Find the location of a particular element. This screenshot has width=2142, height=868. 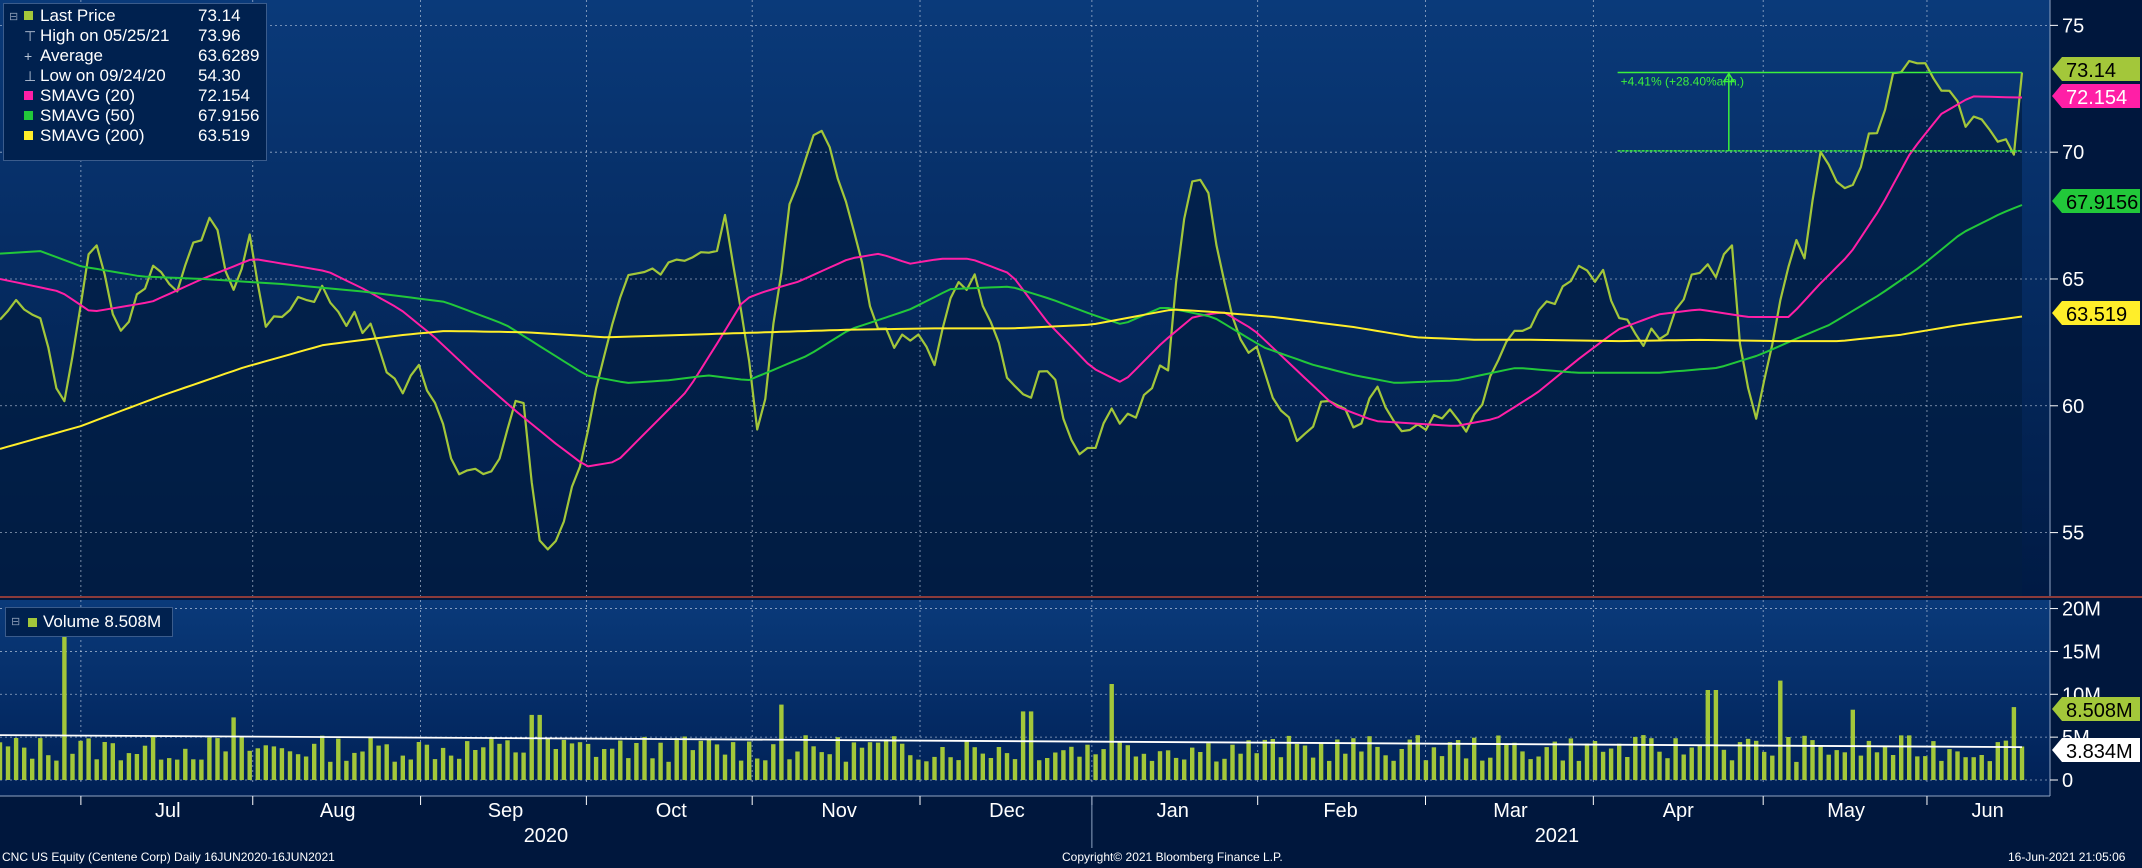

legend-sma20: SMAVG (20) 72.154 is located at coordinates (135, 96).